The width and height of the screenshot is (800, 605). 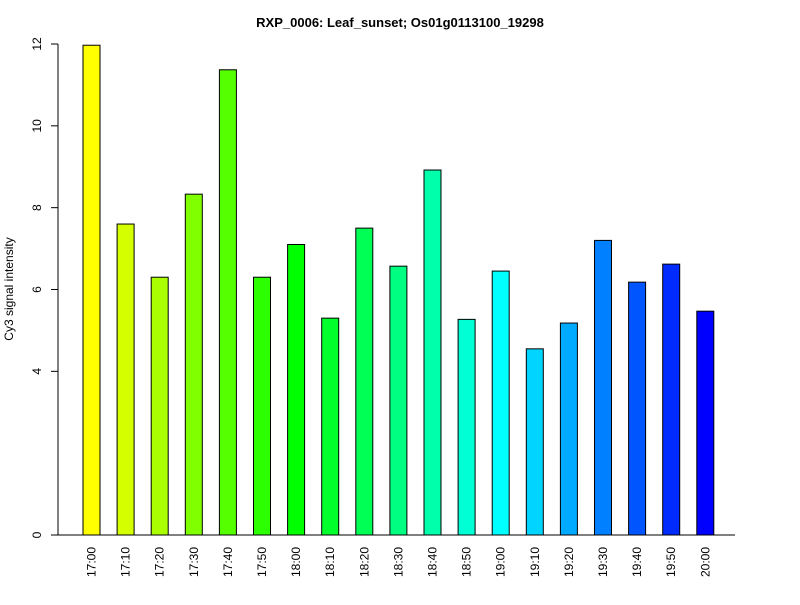 I want to click on y-axis: 0 4 6 8 10 12, so click(x=44, y=287).